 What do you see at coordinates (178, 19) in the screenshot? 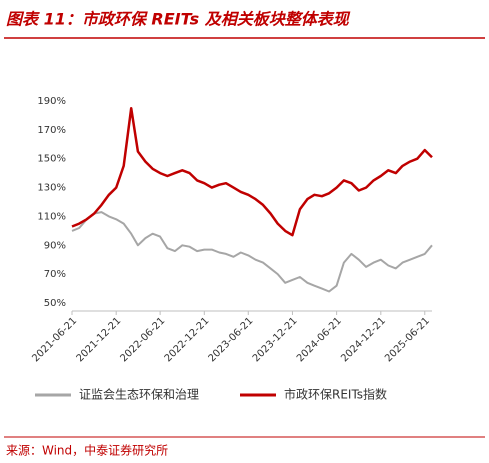
I see `chart-title: 图表 11：市政环保 REITs 及相关板块整体表现` at bounding box center [178, 19].